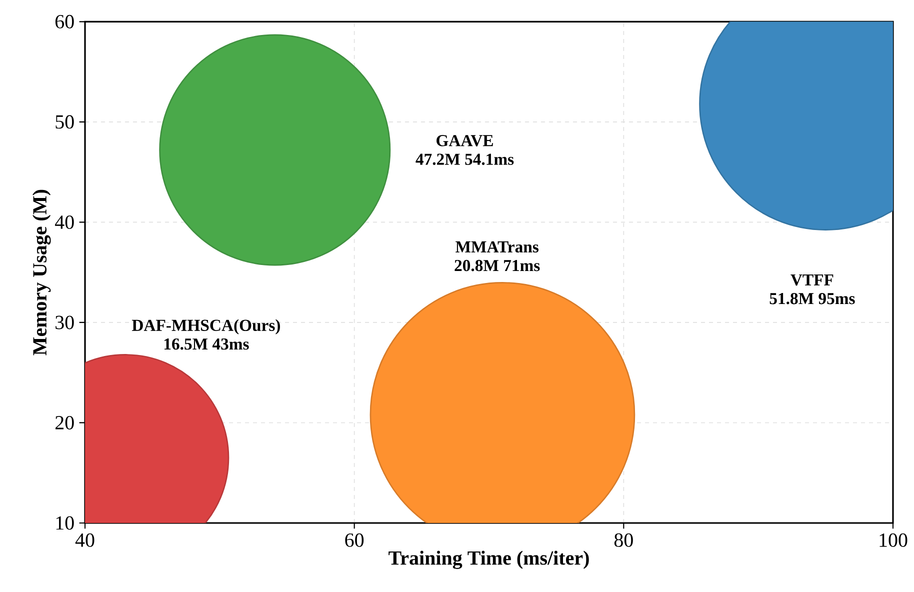 The width and height of the screenshot is (914, 592). Describe the element at coordinates (64, 222) in the screenshot. I see `y-tick-label: 40` at that location.